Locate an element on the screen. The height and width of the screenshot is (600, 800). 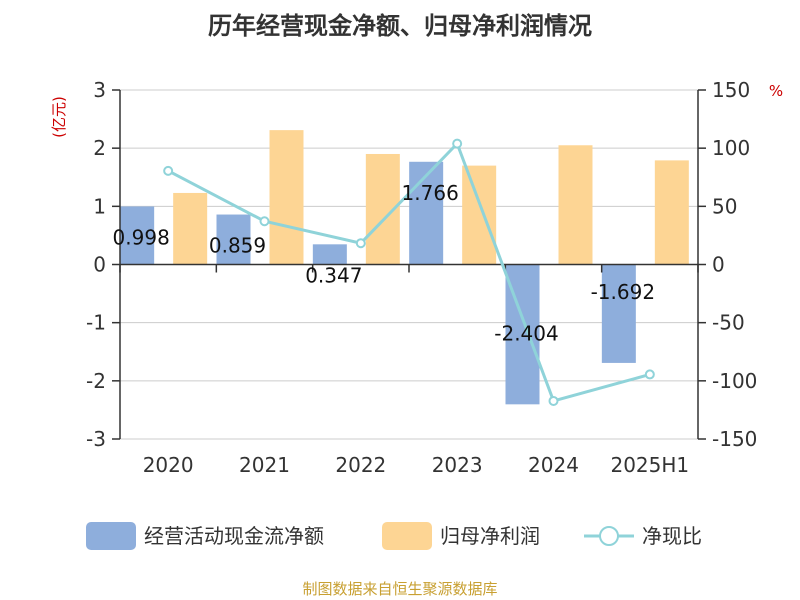
x-tick-label: 2021 is located at coordinates (264, 465).